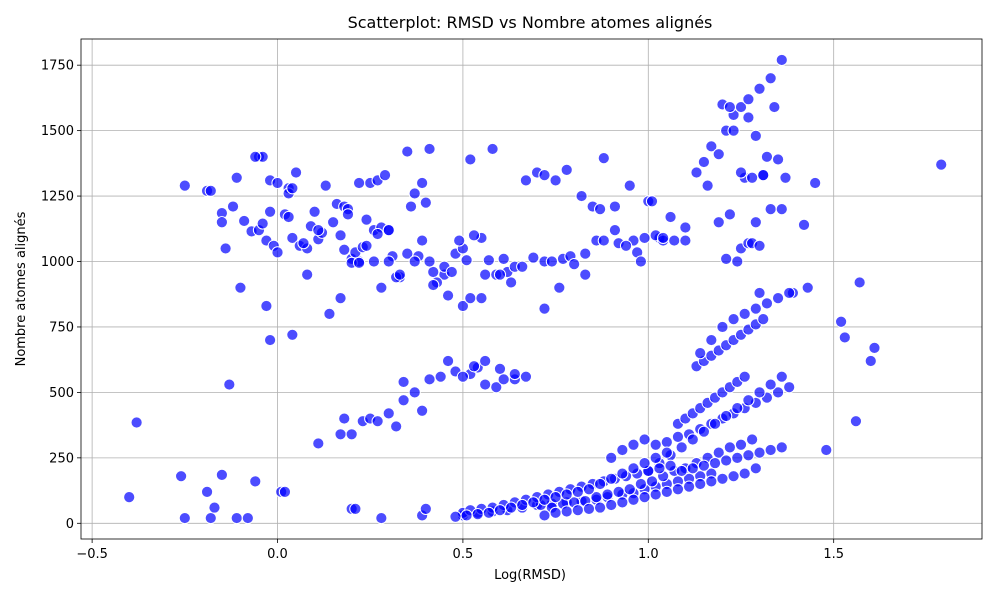 The image size is (997, 597). What do you see at coordinates (57, 131) in the screenshot?
I see `y-tick-label: 1500` at bounding box center [57, 131].